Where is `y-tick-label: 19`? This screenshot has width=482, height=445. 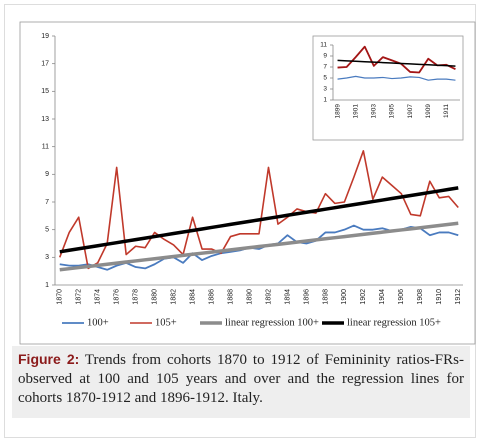
y-tick-label: 19 is located at coordinates (45, 36).